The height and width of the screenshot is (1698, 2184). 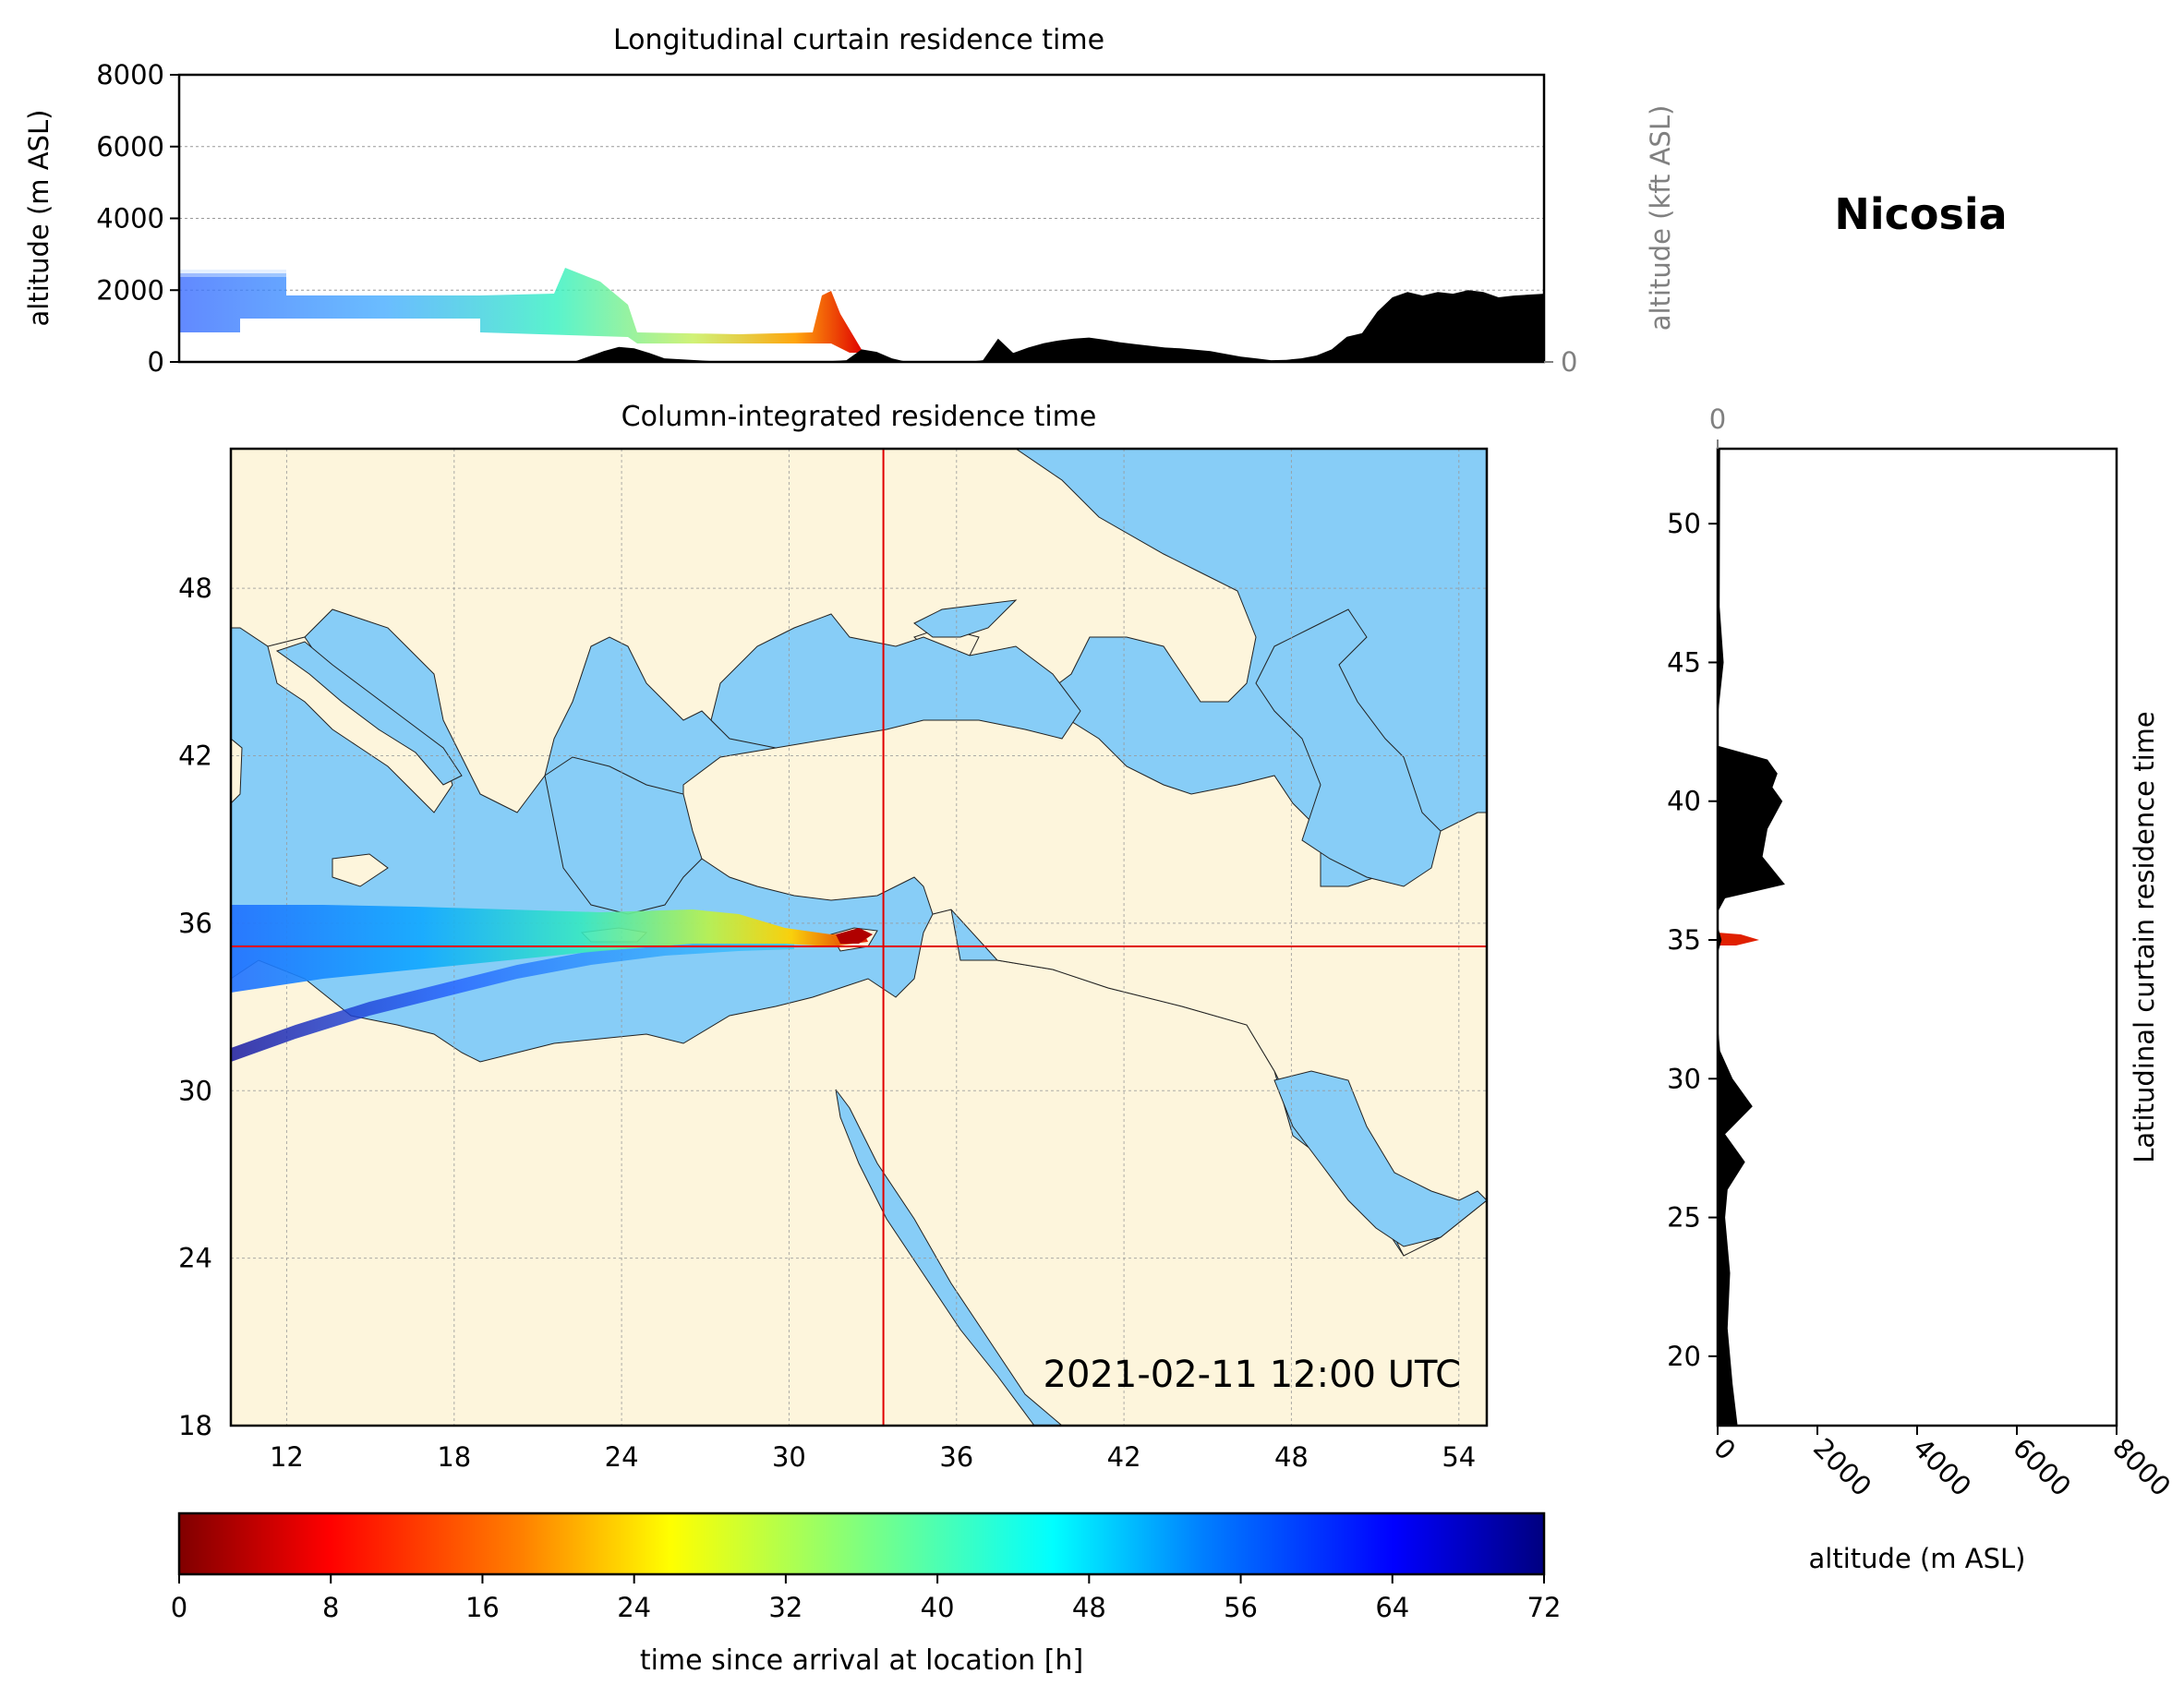 I want to click on top-panel-title: Longitudinal curtain residence time, so click(x=858, y=40).